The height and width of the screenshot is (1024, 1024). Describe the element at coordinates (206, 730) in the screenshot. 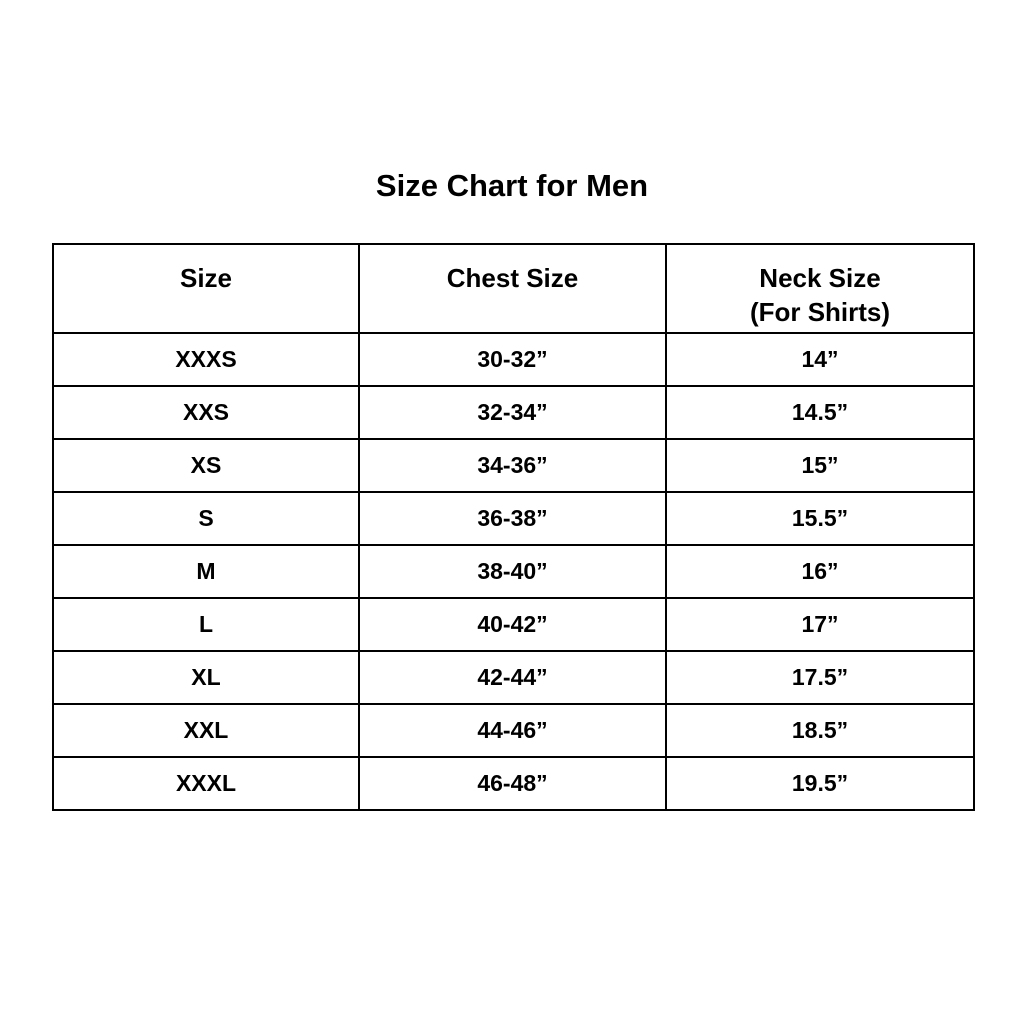

I see `size-cell: XXL` at that location.